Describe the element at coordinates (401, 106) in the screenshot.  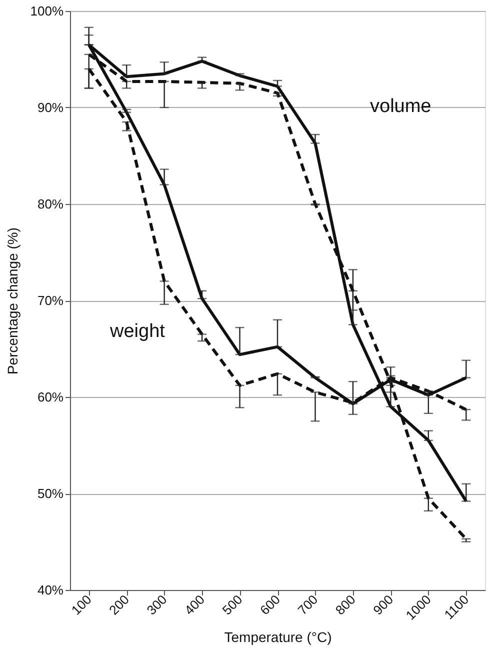
I see `annotation: volume` at that location.